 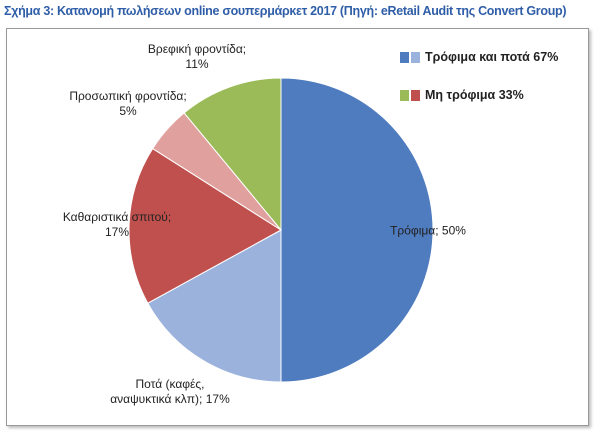 What do you see at coordinates (414, 230) in the screenshot?
I see `category-label: Τρόφιμα;` at bounding box center [414, 230].